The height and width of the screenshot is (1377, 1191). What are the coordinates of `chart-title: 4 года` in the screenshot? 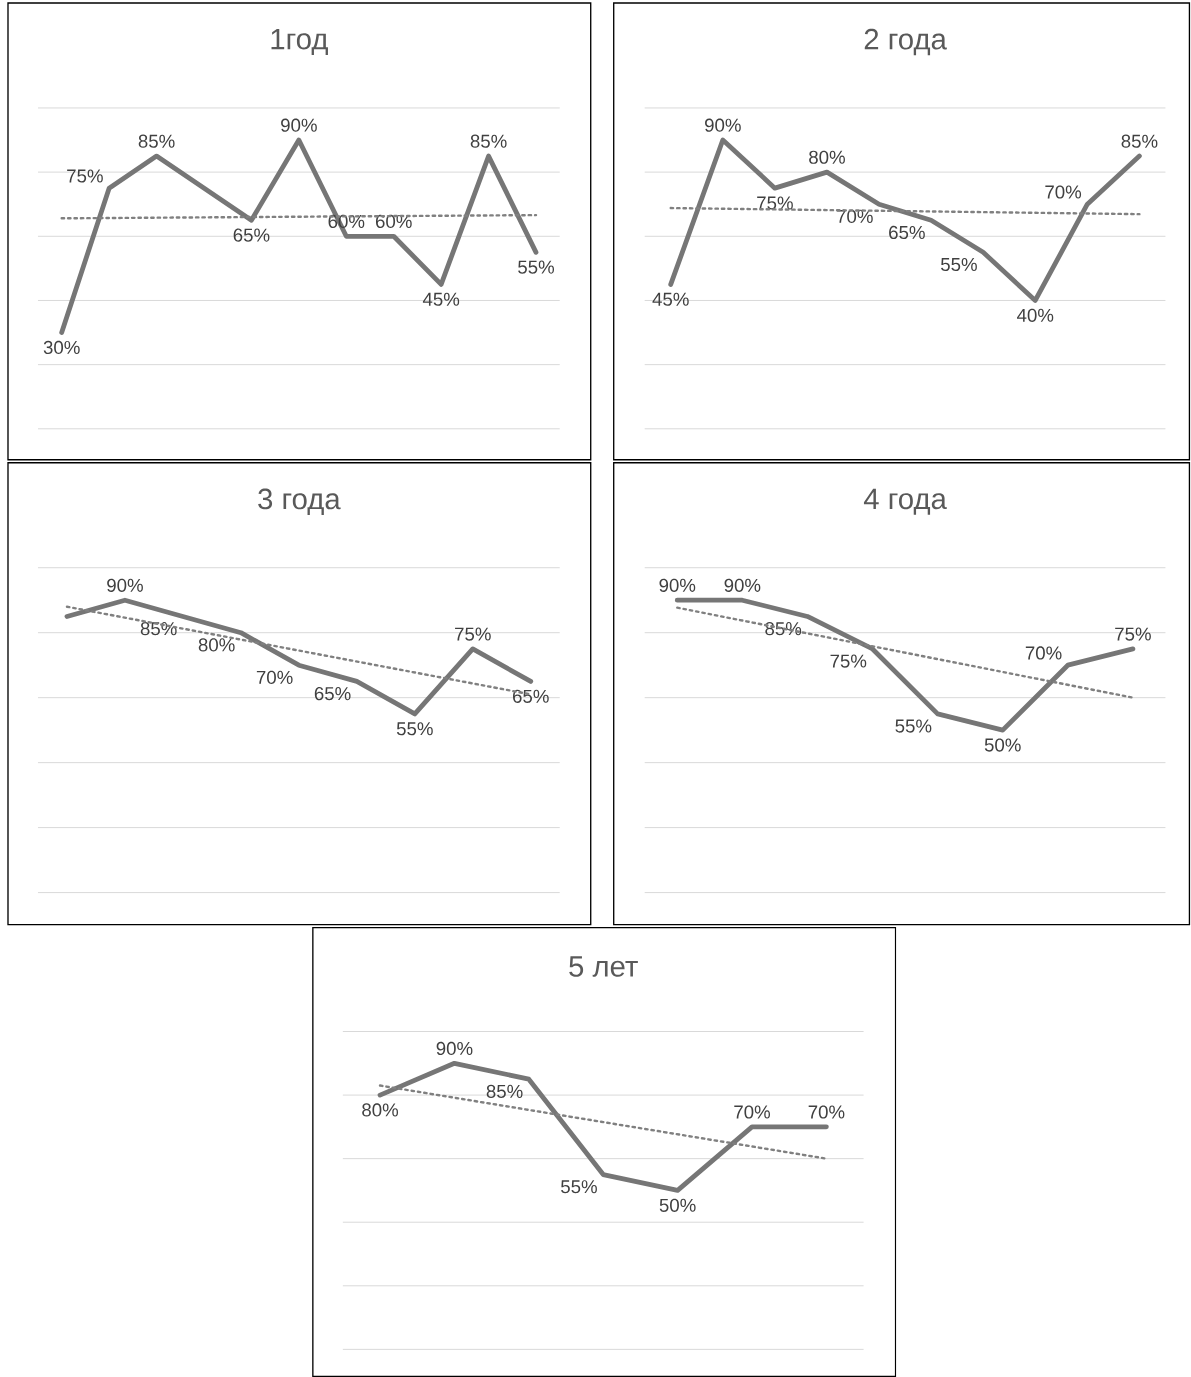 It's located at (905, 501).